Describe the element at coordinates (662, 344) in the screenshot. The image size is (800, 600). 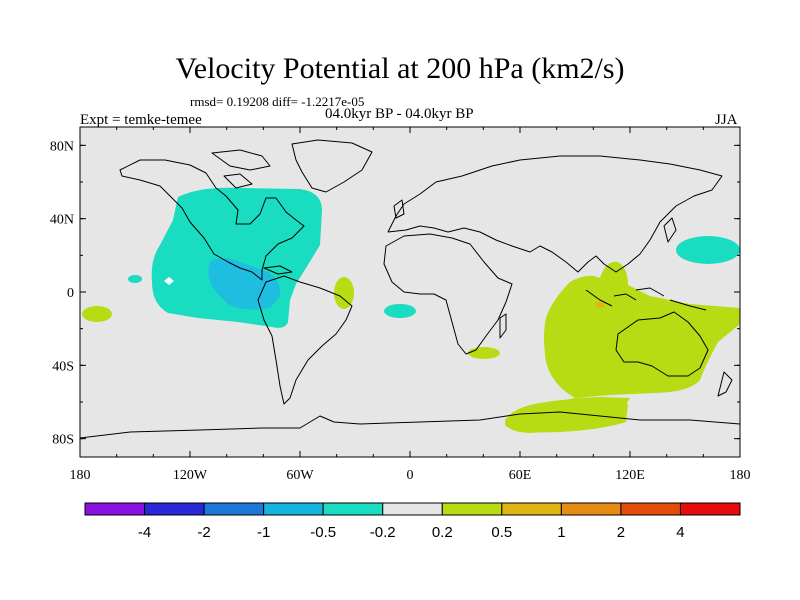
I see `coast-australia` at that location.